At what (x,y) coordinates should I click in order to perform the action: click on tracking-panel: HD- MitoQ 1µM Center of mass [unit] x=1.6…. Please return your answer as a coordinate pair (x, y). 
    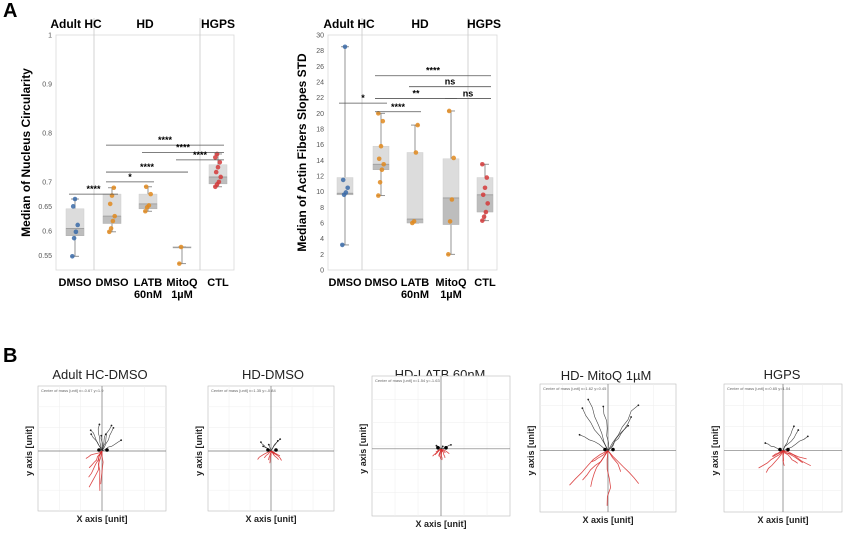
    Looking at the image, I should click on (601, 446).